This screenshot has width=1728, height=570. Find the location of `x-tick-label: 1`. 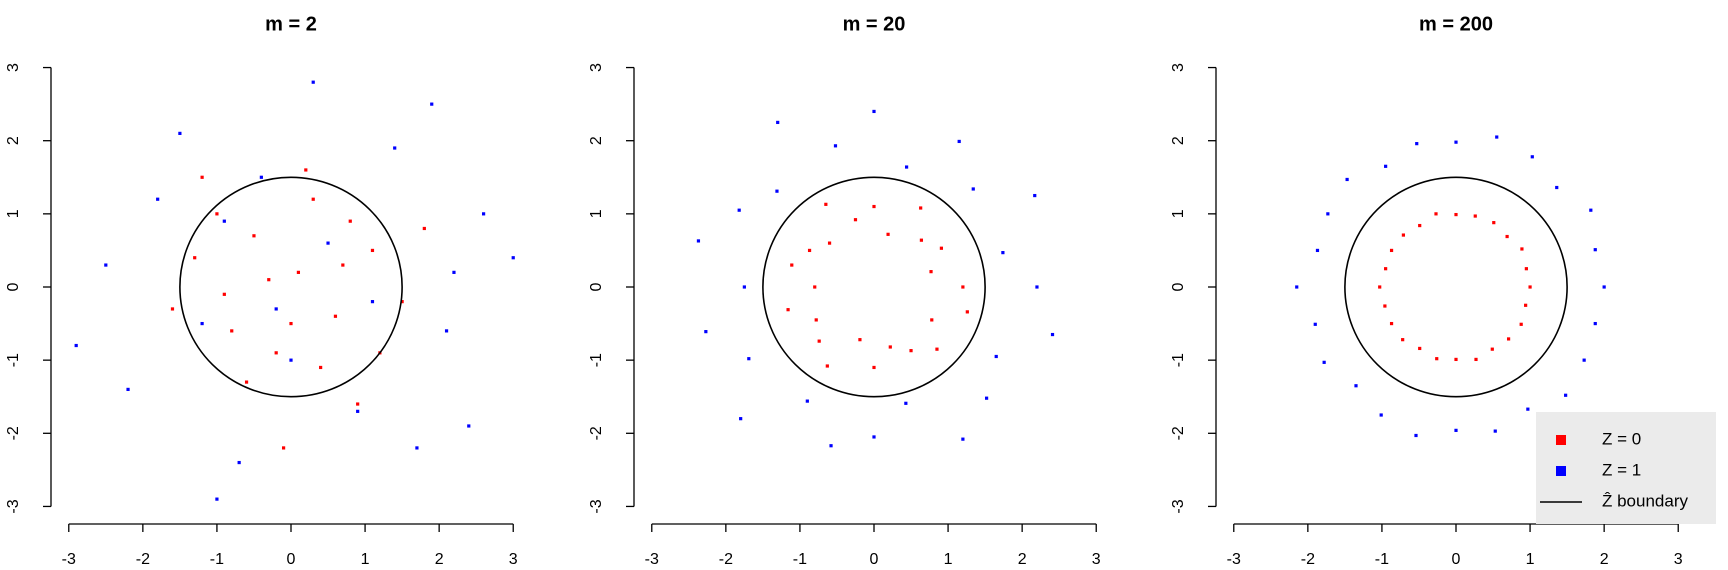

x-tick-label: 1 is located at coordinates (948, 559).